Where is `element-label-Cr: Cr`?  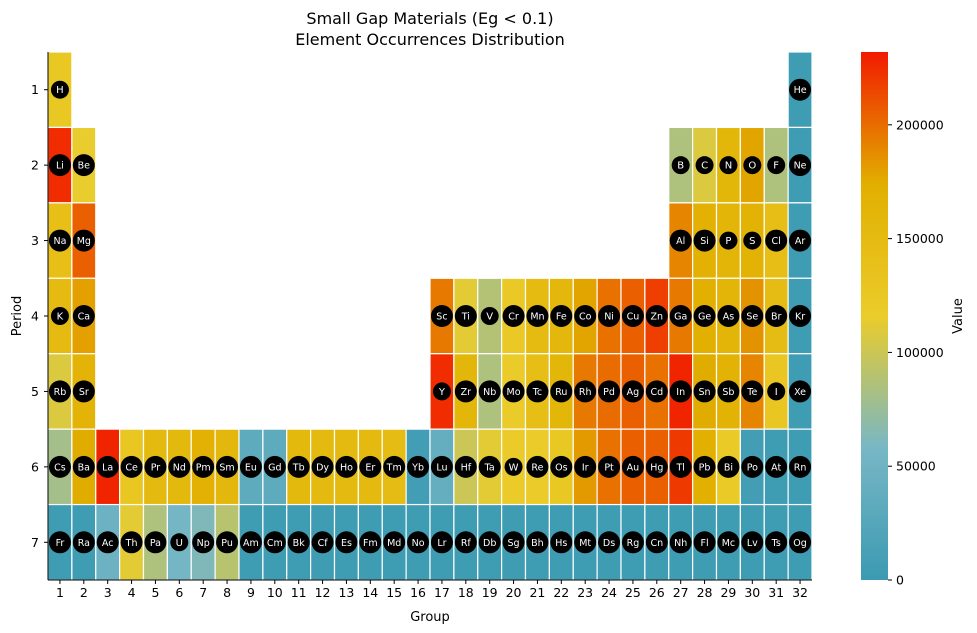 element-label-Cr: Cr is located at coordinates (513, 317).